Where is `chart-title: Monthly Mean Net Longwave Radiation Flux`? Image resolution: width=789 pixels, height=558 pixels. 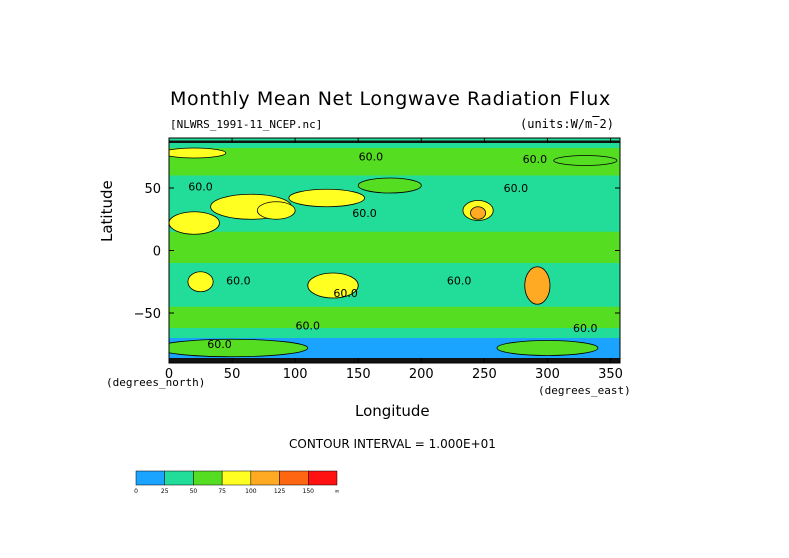 chart-title: Monthly Mean Net Longwave Radiation Flux is located at coordinates (390, 99).